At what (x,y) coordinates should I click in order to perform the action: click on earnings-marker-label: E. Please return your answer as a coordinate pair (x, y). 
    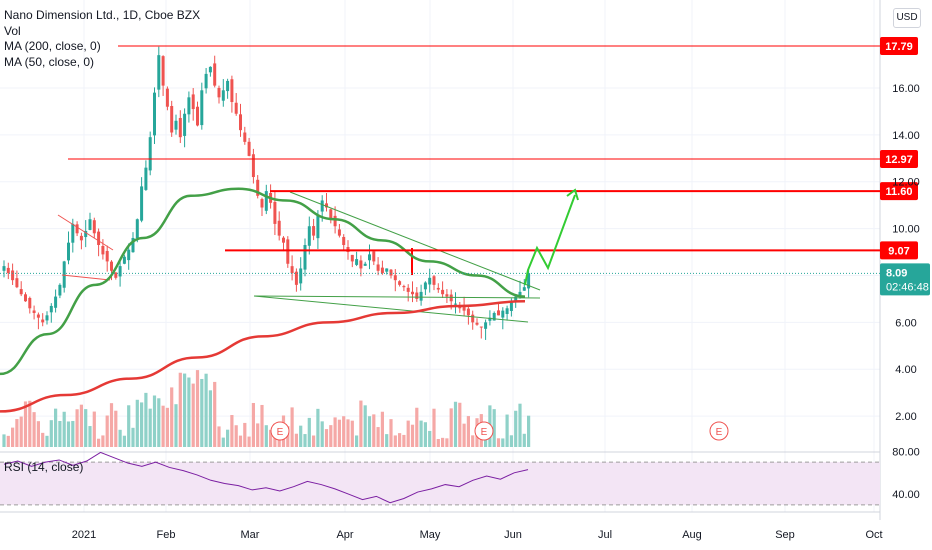
    Looking at the image, I should click on (280, 432).